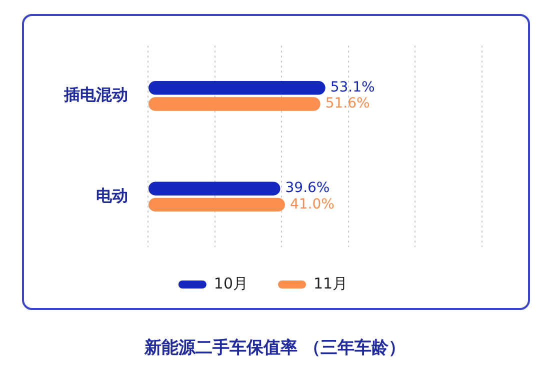 The width and height of the screenshot is (550, 371). Describe the element at coordinates (274, 348) in the screenshot. I see `text: 新能源二手车保值率 （三年车龄）` at that location.